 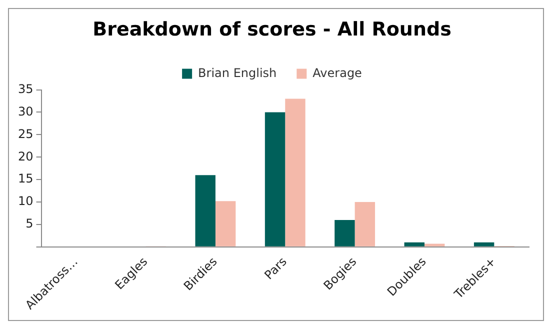 I want to click on y-tick-label: 20, so click(x=26, y=156).